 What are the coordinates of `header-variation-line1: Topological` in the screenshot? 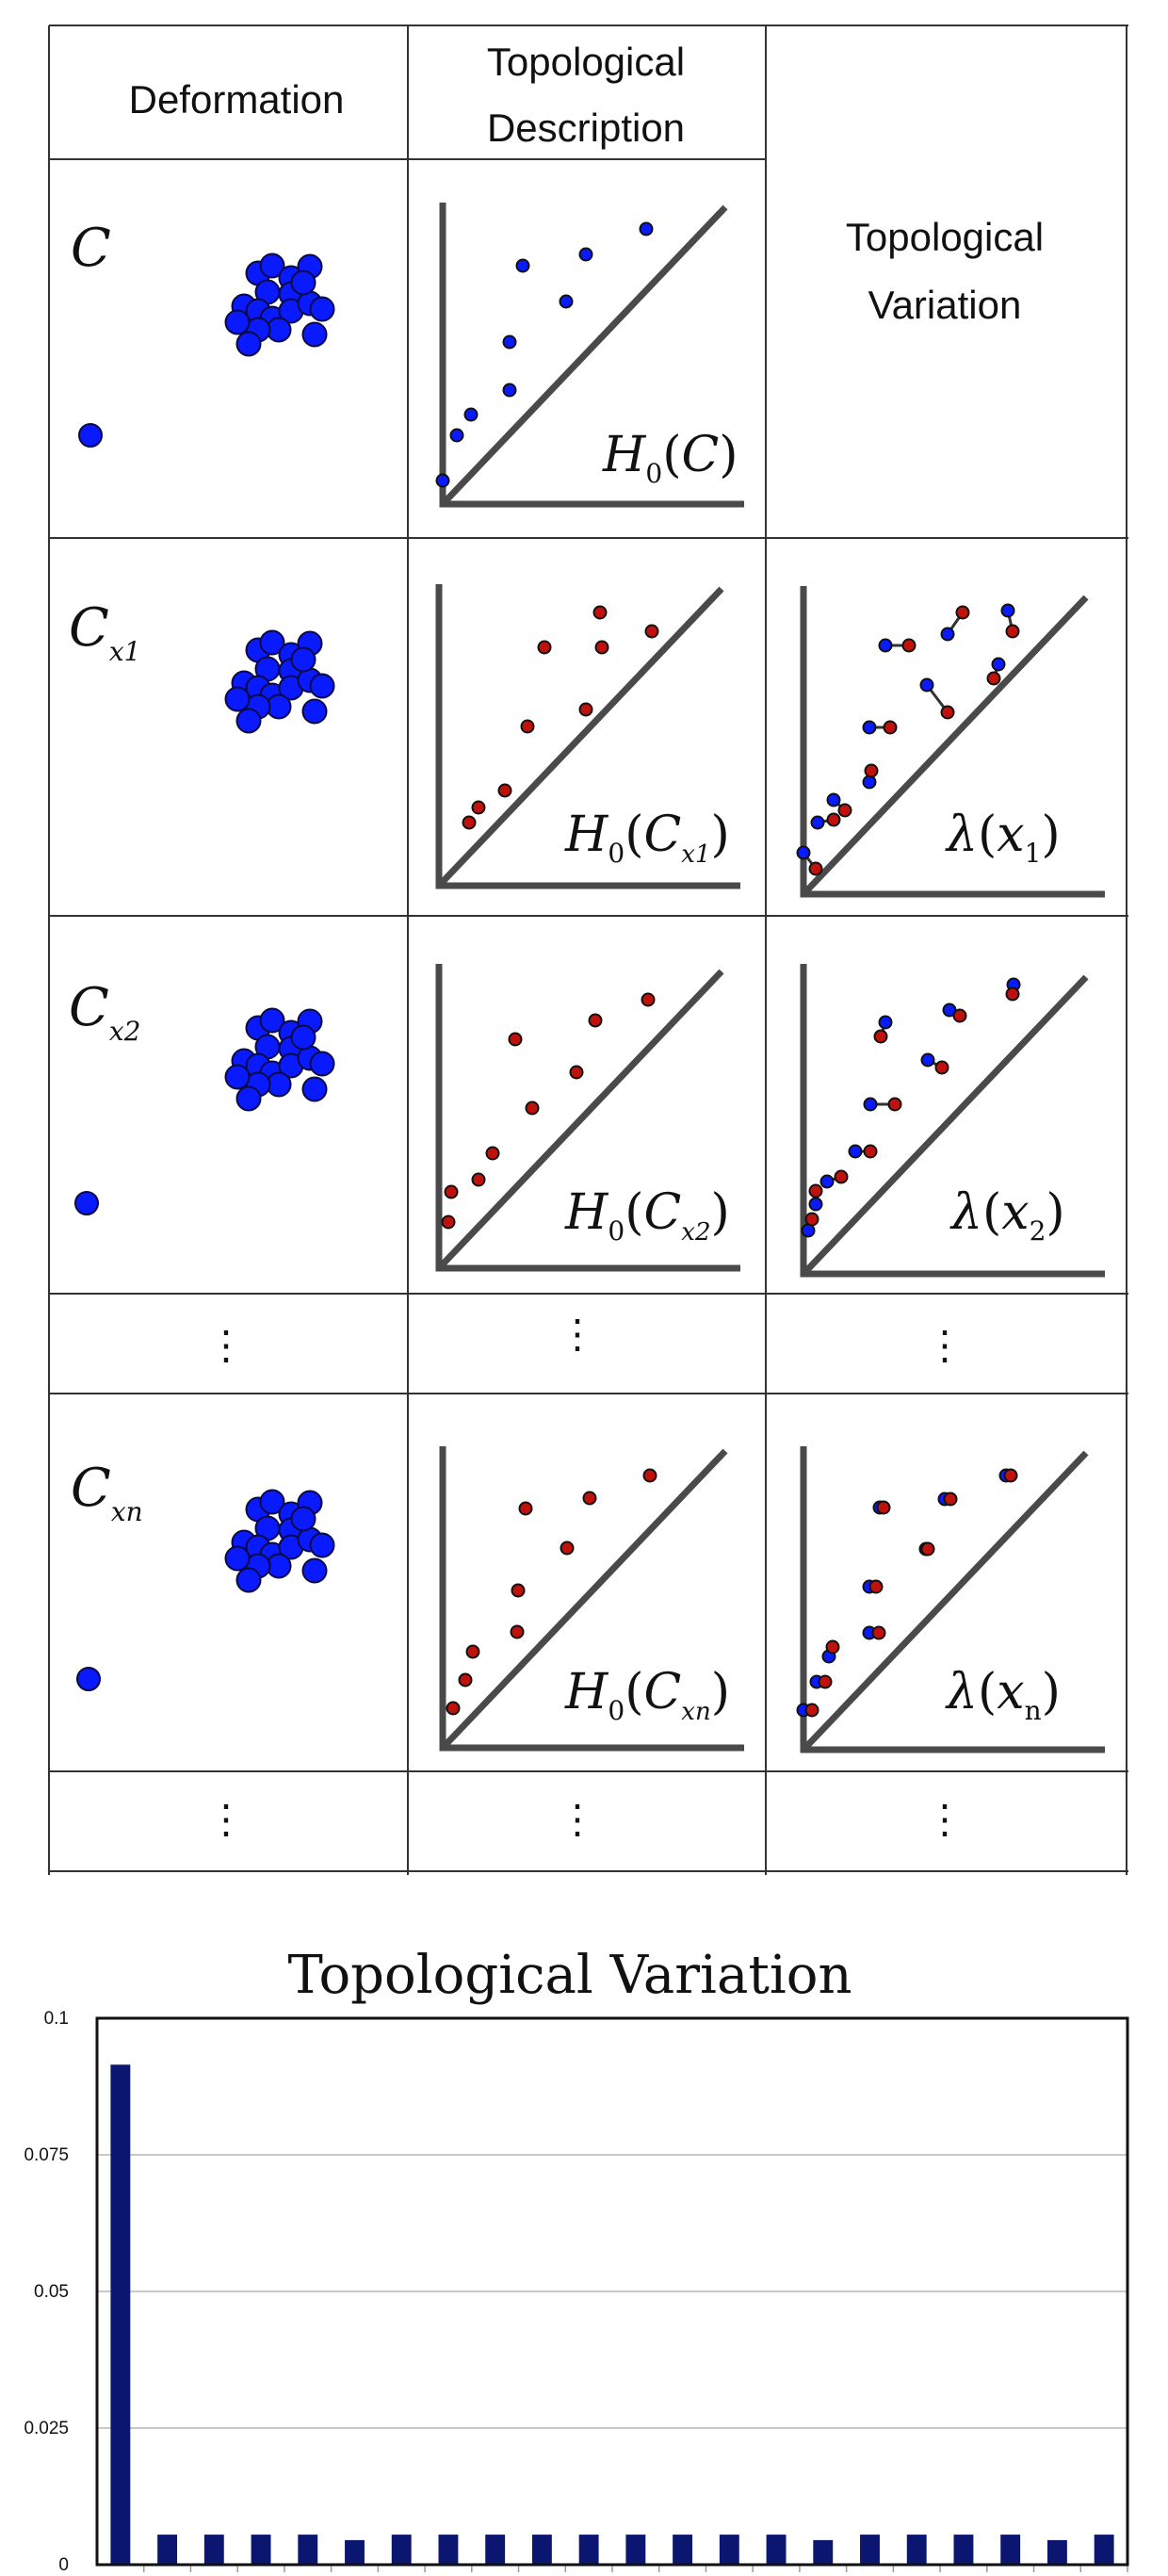 It's located at (945, 237).